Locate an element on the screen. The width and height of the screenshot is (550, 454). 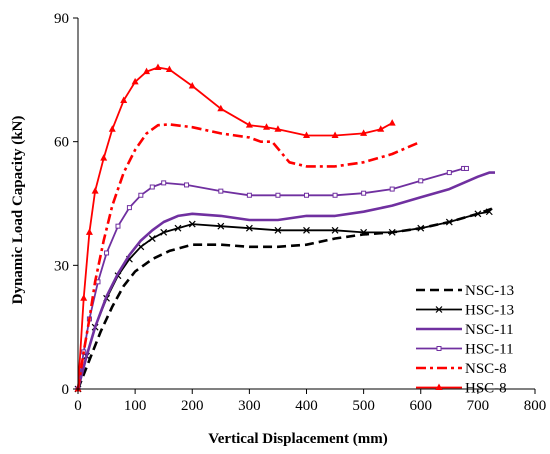
legend-item-nsc-11: NSC-11 is located at coordinates (465, 330).